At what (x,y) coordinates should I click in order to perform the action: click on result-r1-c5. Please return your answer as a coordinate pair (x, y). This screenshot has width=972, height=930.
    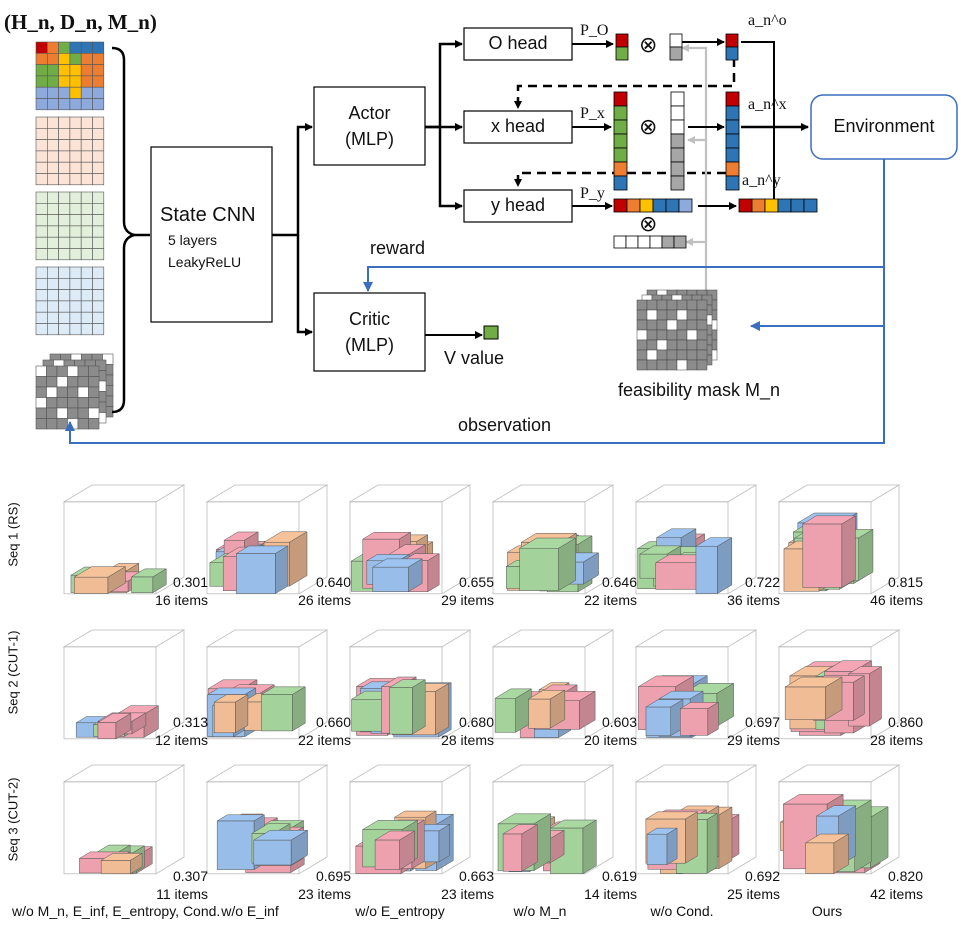
    Looking at the image, I should click on (696, 539).